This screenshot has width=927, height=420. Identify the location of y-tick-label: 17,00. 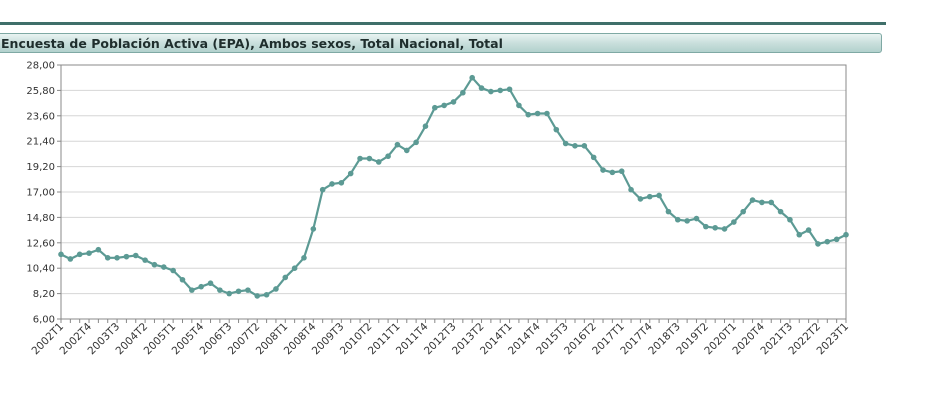
(40, 193).